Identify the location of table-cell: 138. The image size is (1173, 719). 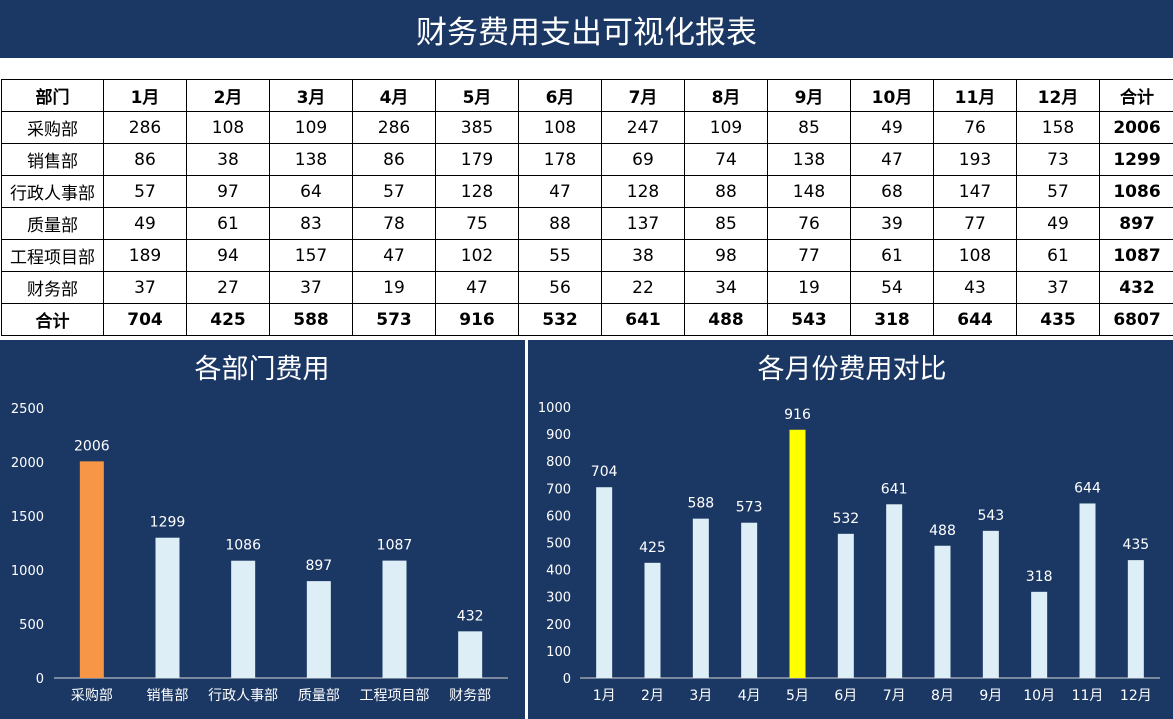
(809, 159).